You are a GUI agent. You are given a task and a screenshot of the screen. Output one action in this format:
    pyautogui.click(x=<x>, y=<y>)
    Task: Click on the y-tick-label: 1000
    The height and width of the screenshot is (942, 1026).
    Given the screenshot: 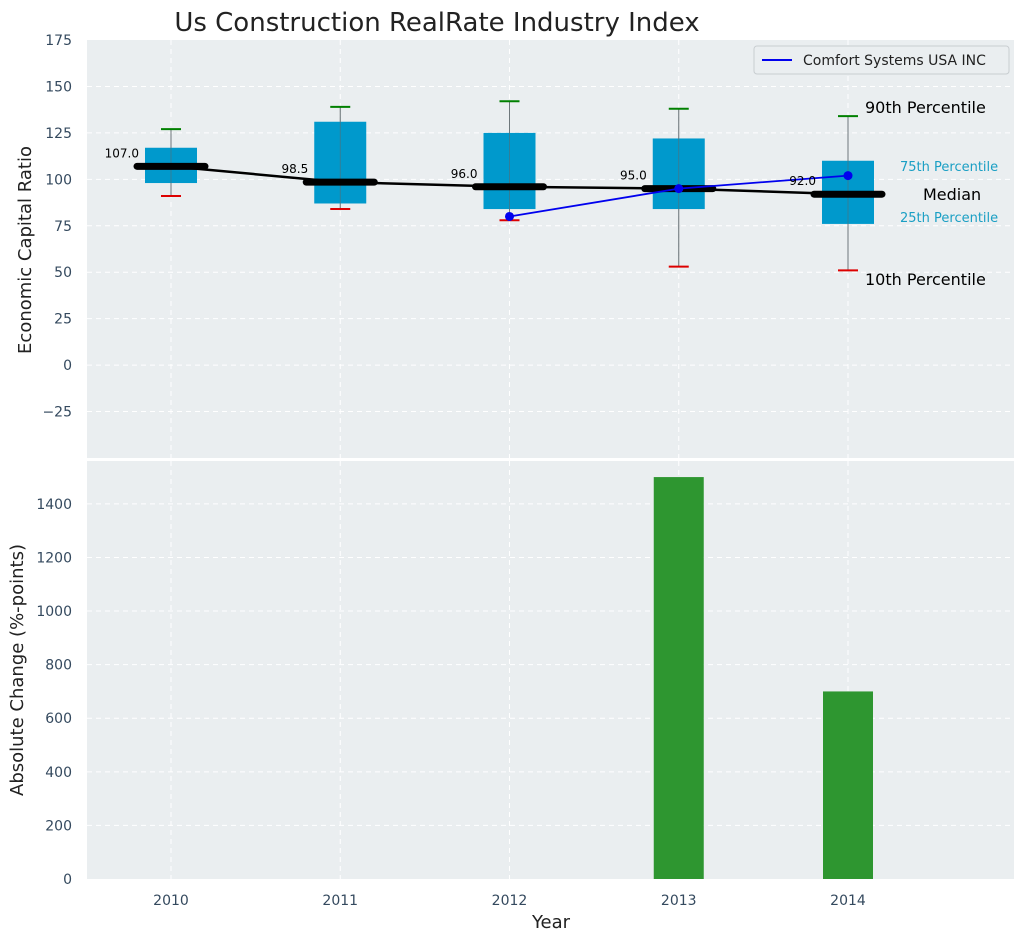 What is the action you would take?
    pyautogui.click(x=54, y=612)
    